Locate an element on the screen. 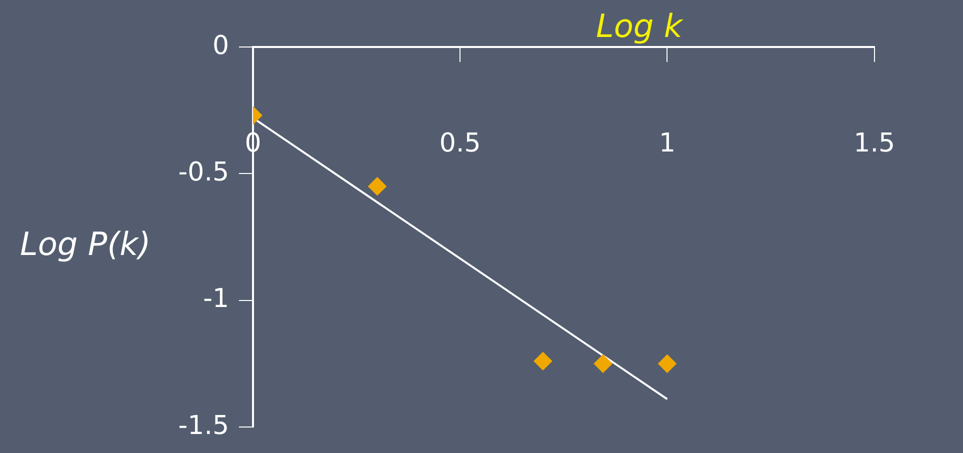  y-tick-label: -1 is located at coordinates (216, 299).